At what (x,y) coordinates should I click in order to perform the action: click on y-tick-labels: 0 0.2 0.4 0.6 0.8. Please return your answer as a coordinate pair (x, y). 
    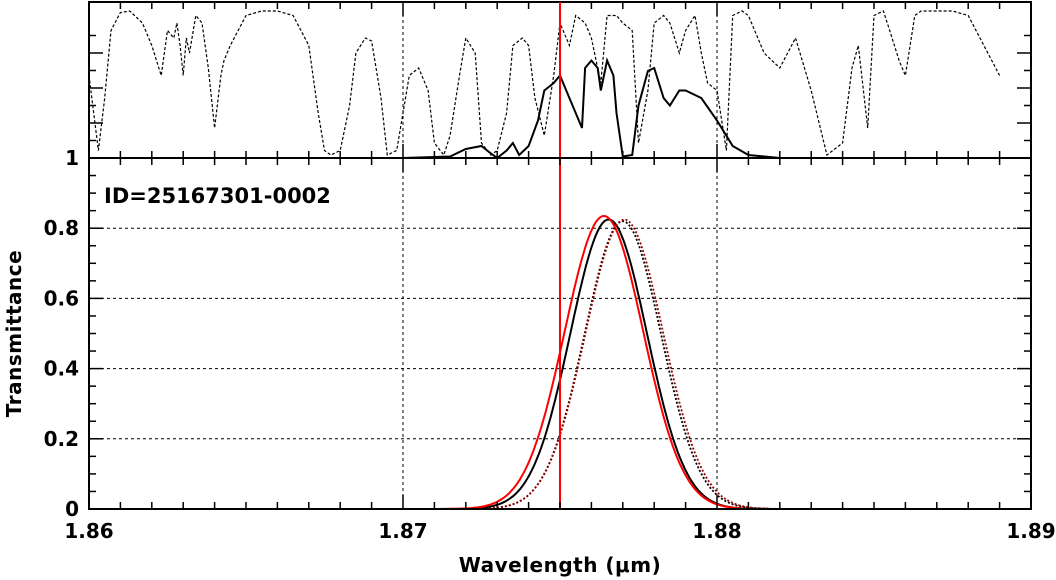
    Looking at the image, I should click on (61, 368).